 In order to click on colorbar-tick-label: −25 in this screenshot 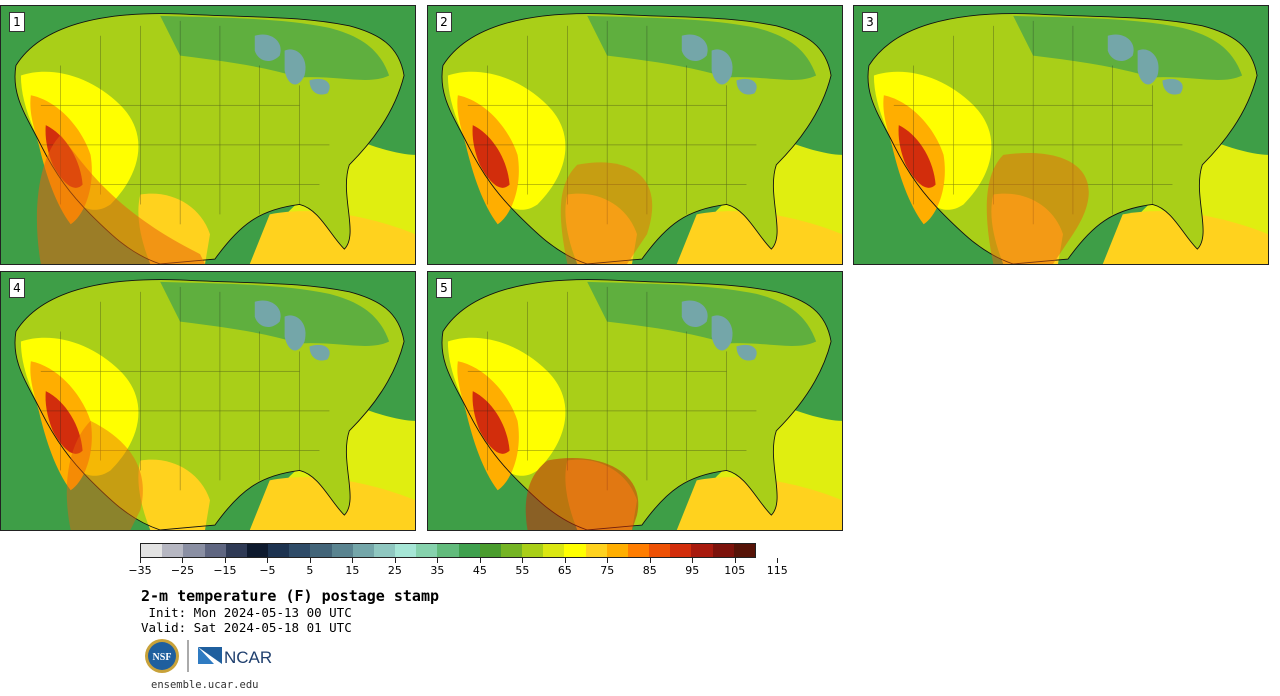, I will do `click(182, 570)`.